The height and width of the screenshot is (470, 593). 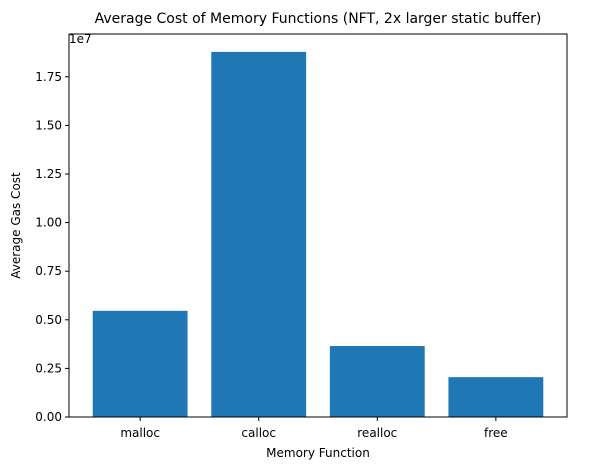 I want to click on y-tick-label: 0.25, so click(x=48, y=368).